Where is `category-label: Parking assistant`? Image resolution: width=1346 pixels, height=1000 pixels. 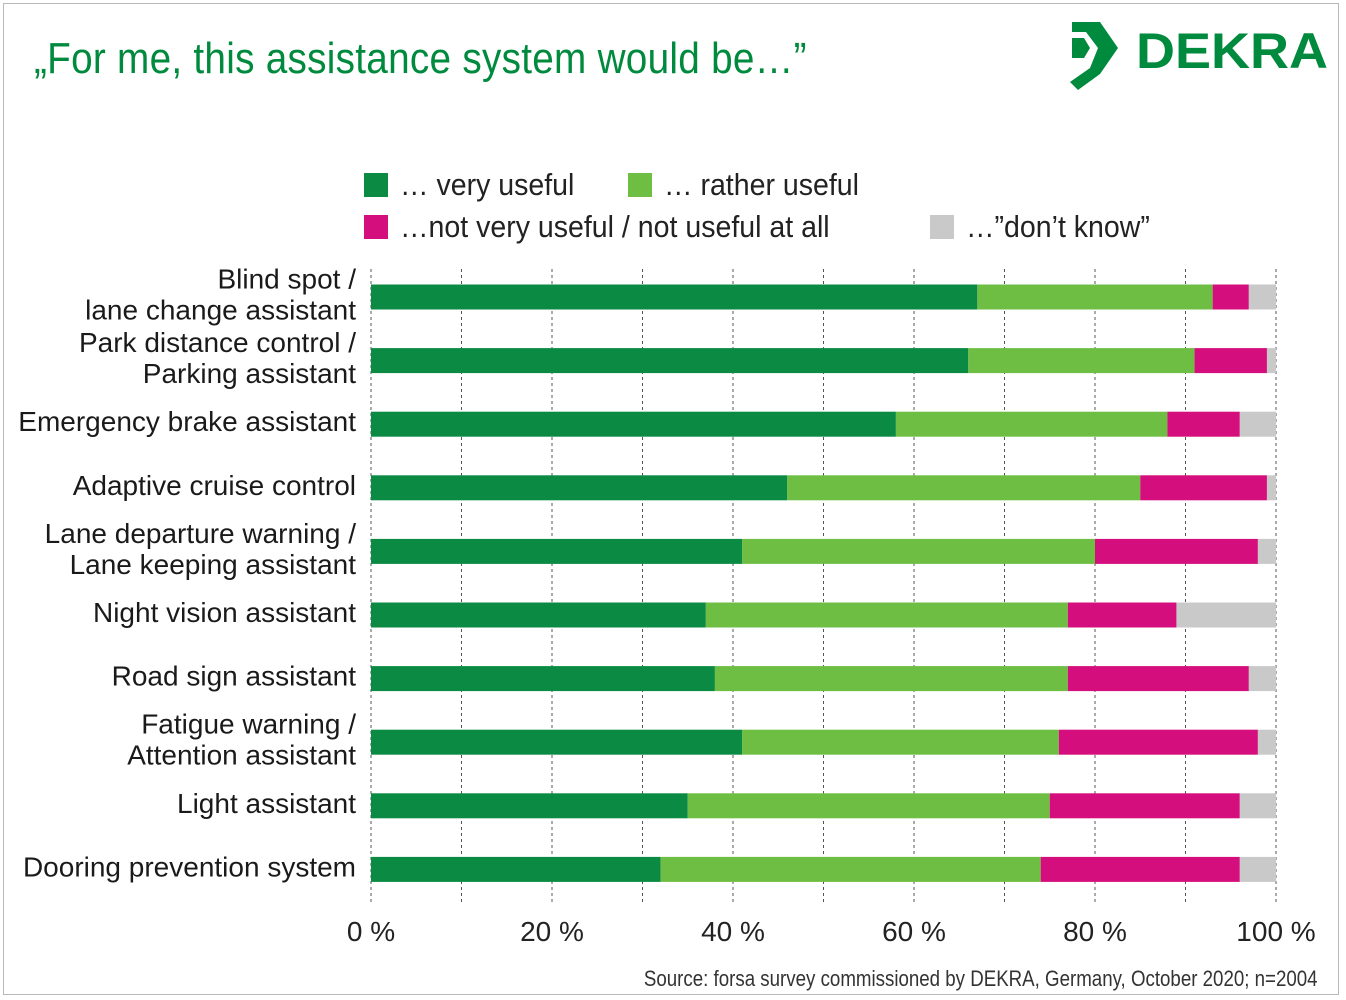
category-label: Parking assistant is located at coordinates (249, 373).